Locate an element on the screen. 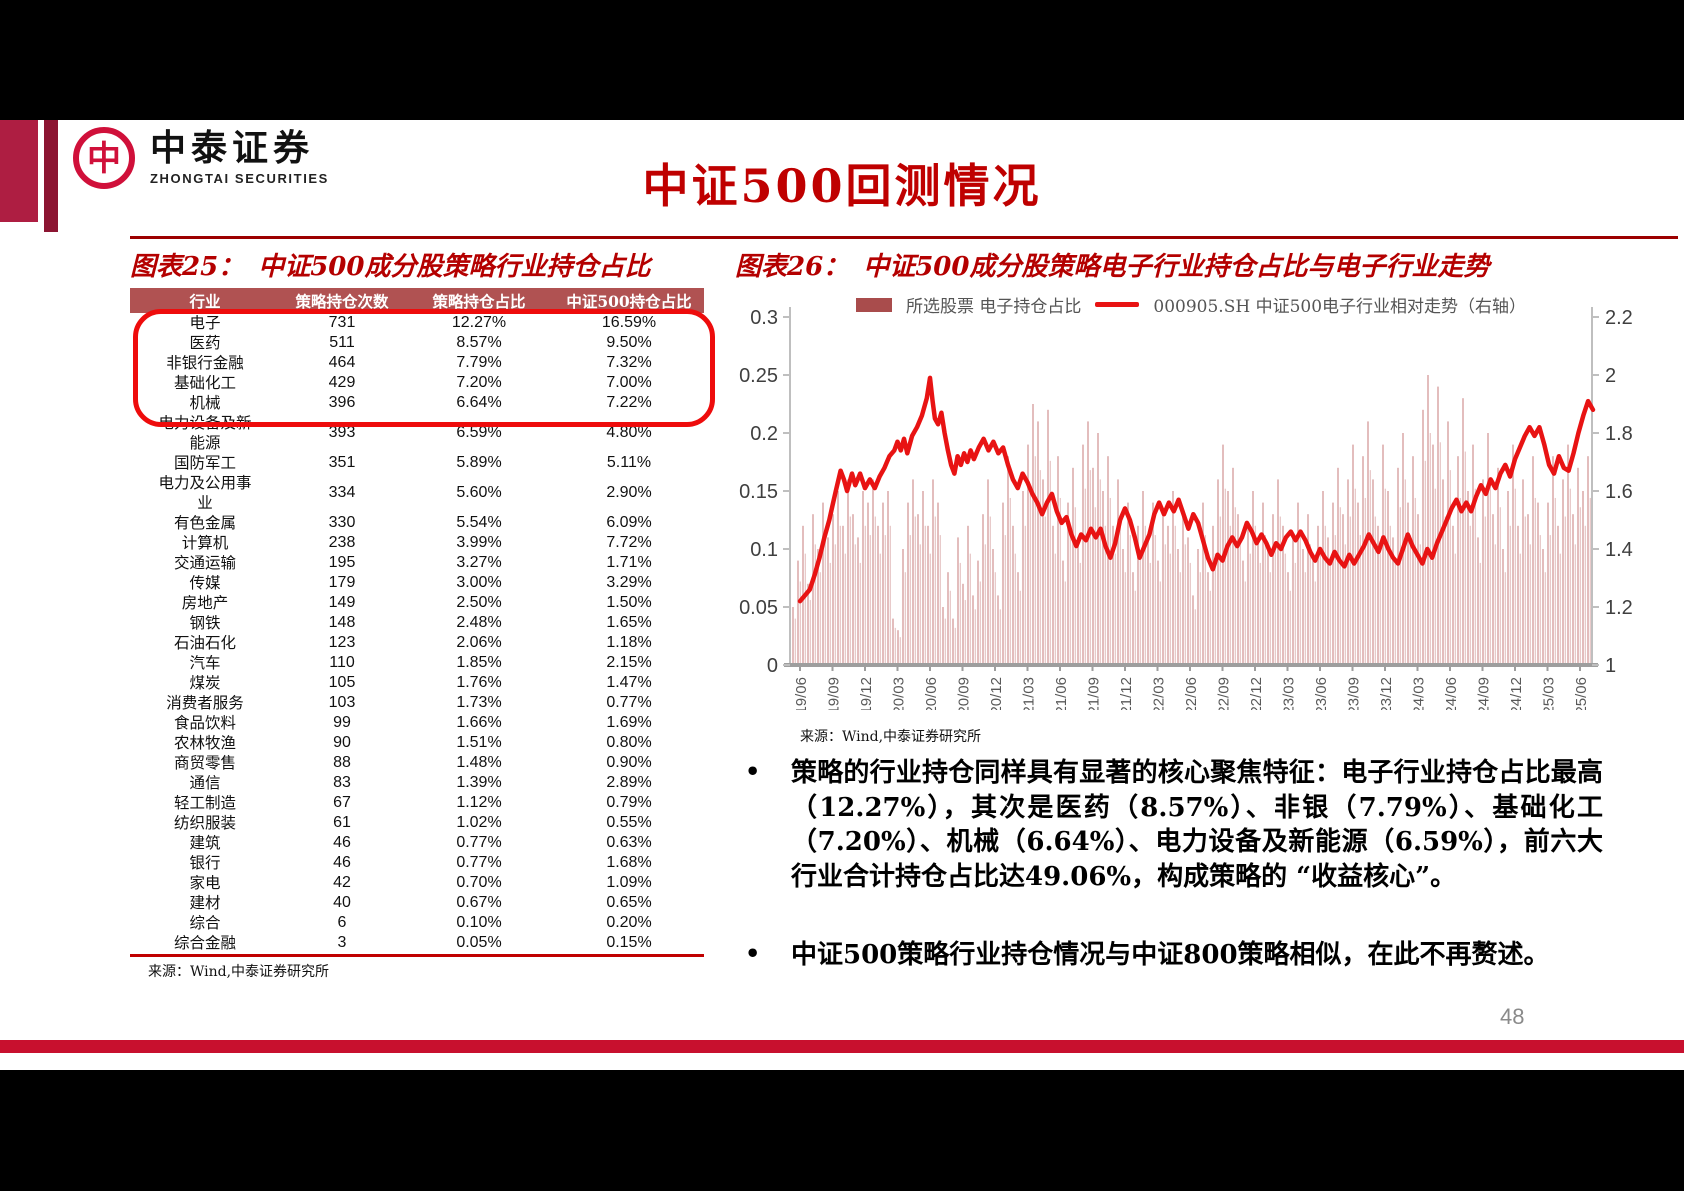  cell-industry: 商贸零售 is located at coordinates (204, 763).